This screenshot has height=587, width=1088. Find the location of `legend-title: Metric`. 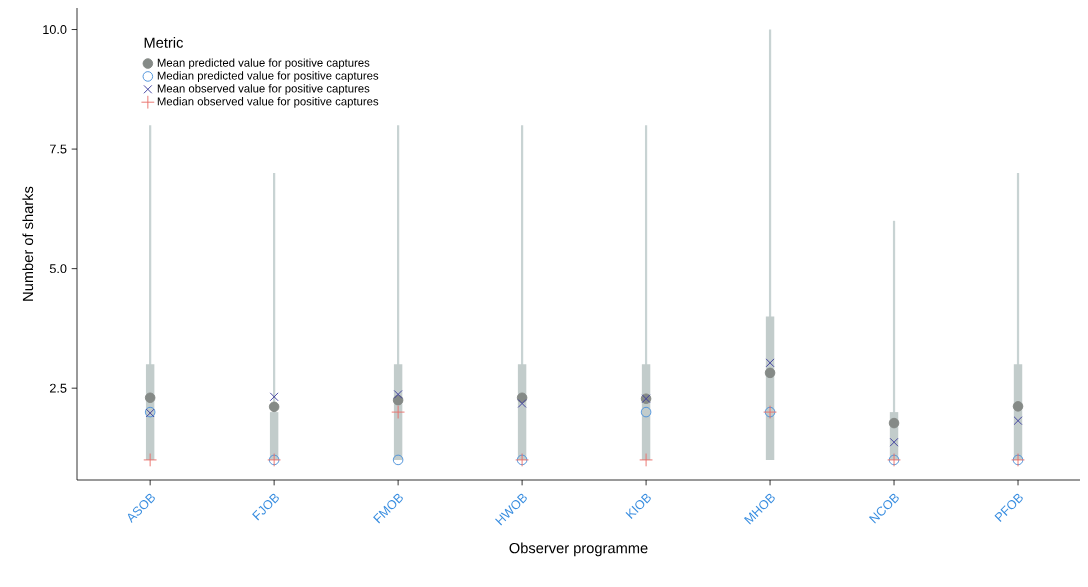

legend-title: Metric is located at coordinates (163, 42).